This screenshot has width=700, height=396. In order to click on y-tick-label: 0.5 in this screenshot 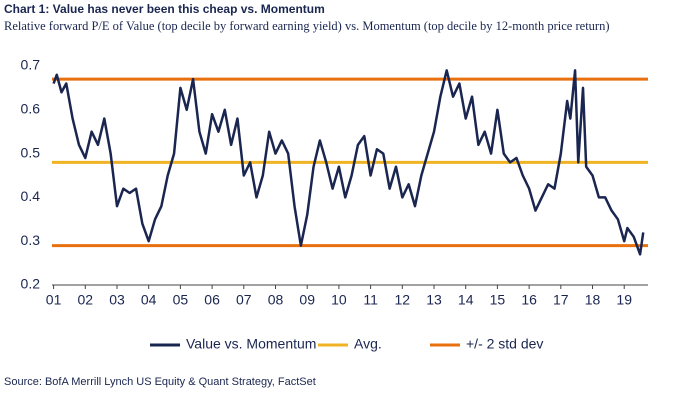, I will do `click(31, 152)`.